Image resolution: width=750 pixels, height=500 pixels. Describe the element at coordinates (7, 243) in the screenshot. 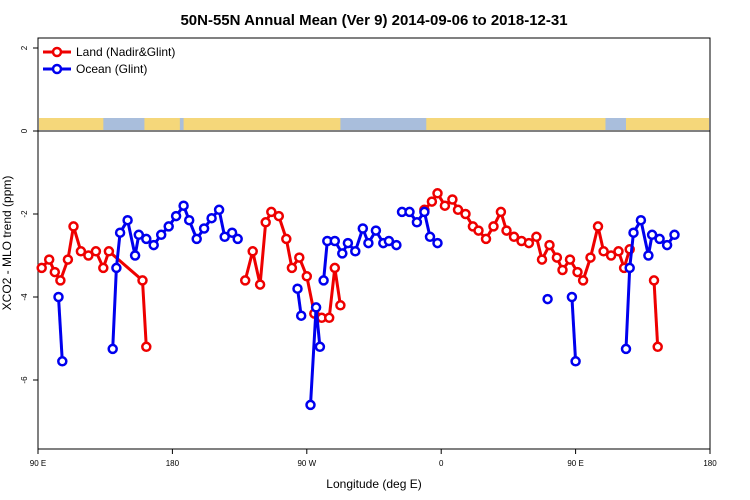

I see `y-axis-label: XCO2 - MLO trend (ppm)` at that location.